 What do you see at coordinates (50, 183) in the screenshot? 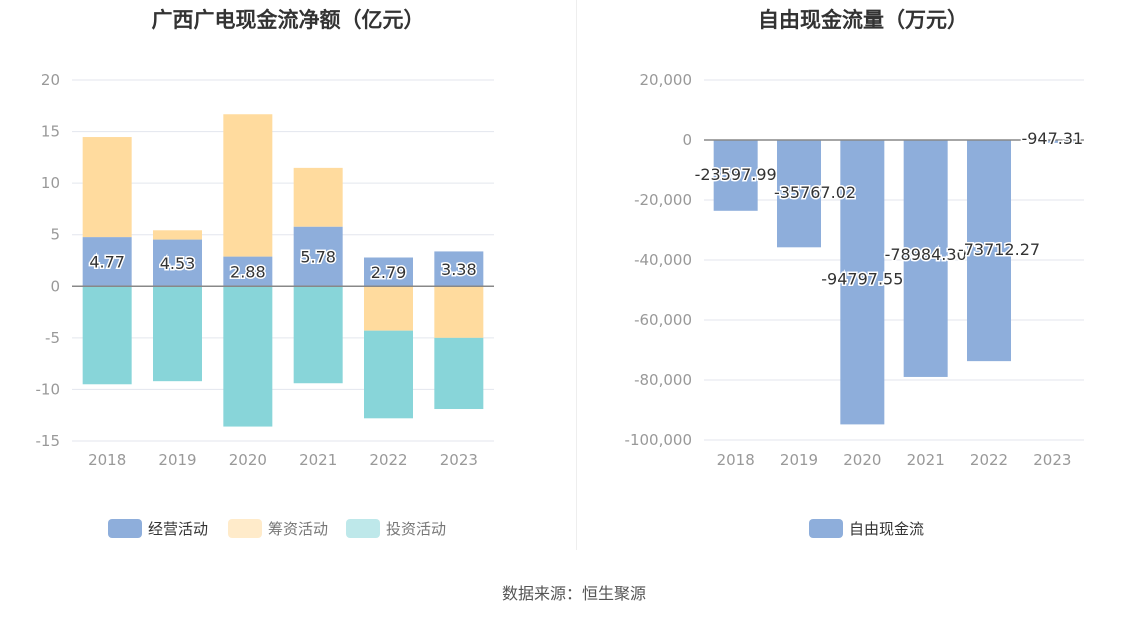
I see `y-tick-label: 10` at bounding box center [50, 183].